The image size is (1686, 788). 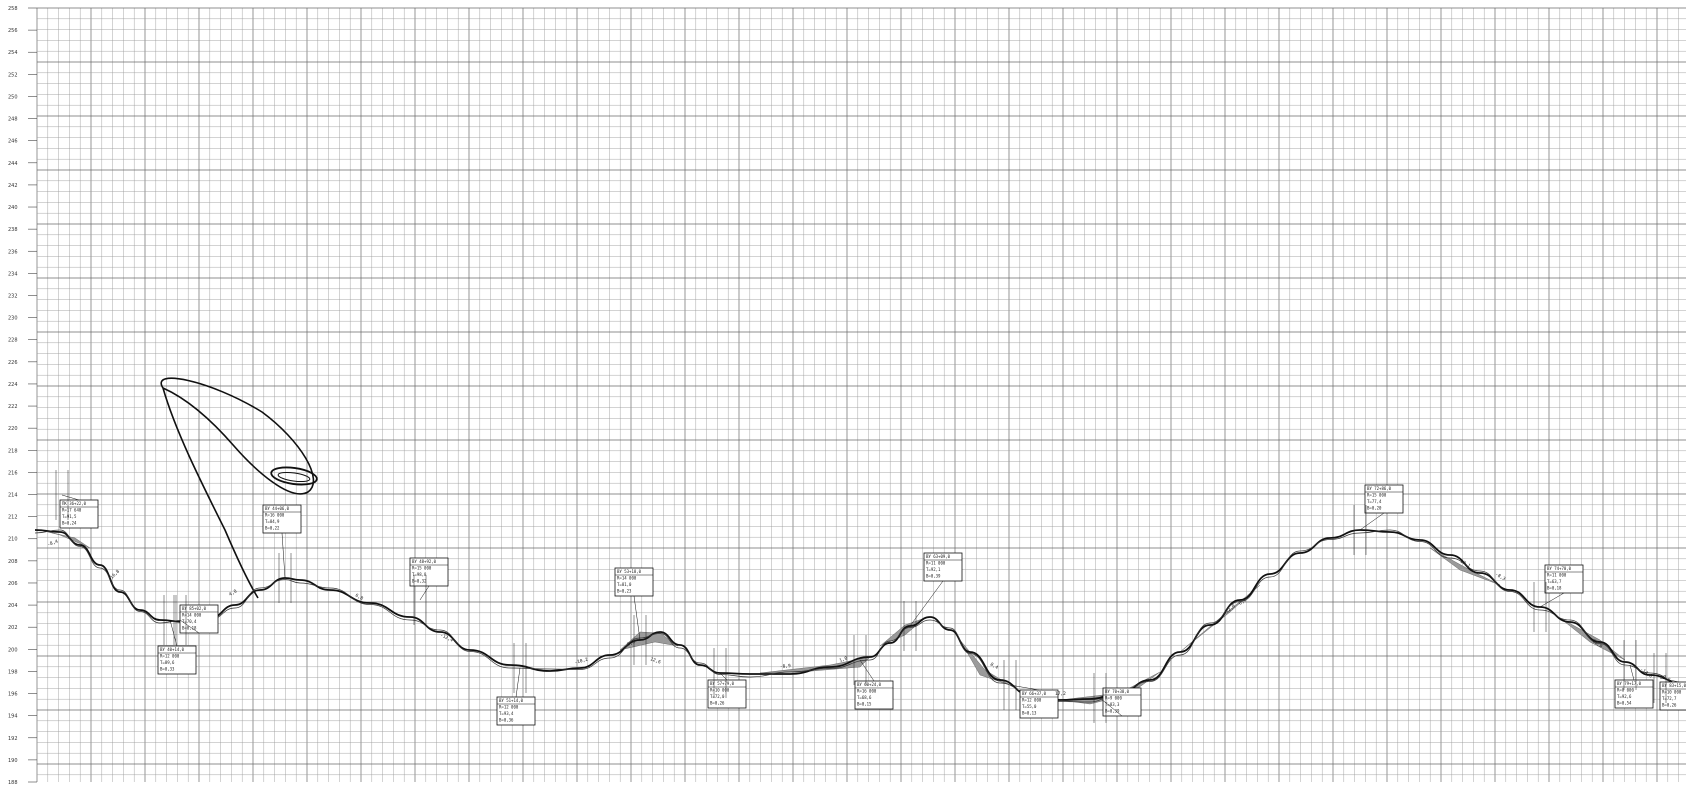 I want to click on grade-label: -8,9, so click(x=786, y=666).